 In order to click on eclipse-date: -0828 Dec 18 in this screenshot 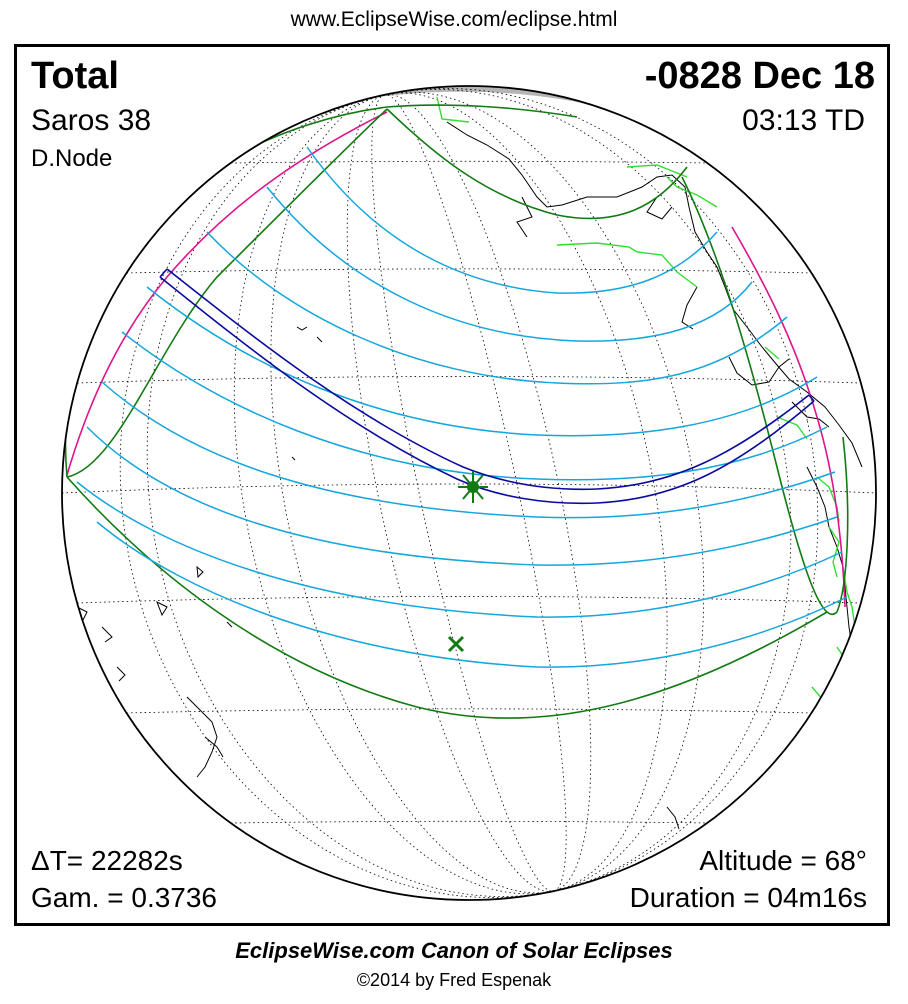, I will do `click(759, 76)`.